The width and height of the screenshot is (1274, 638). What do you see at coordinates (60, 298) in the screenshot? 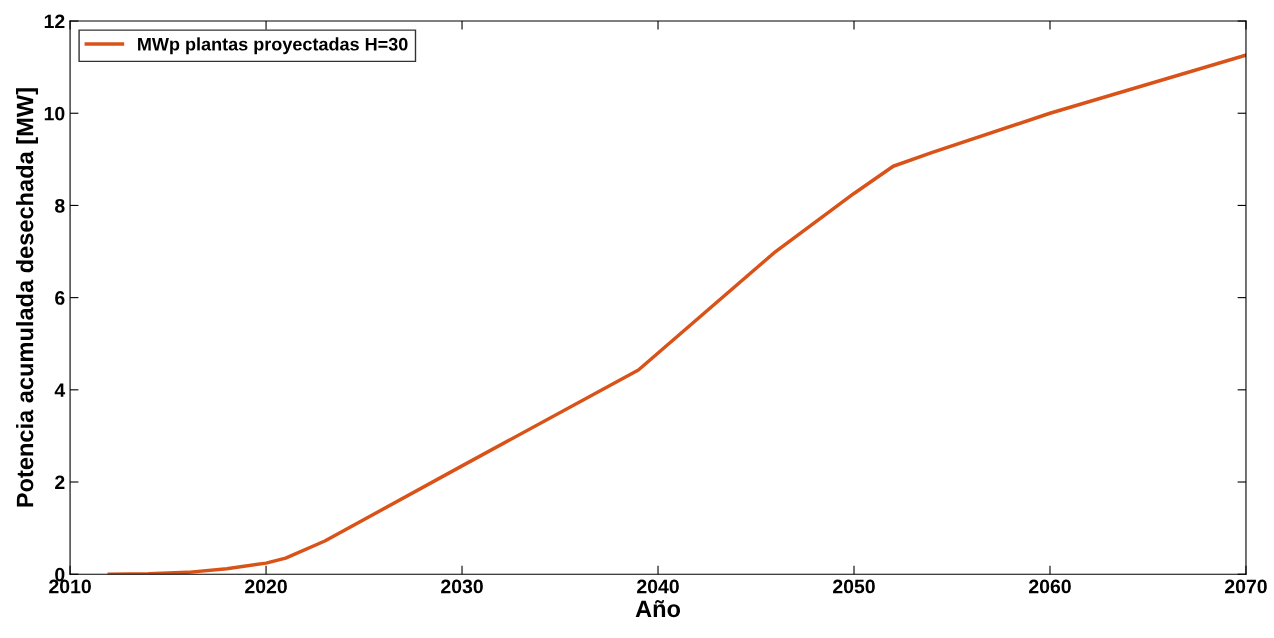
I see `y-tick-label: 6` at bounding box center [60, 298].